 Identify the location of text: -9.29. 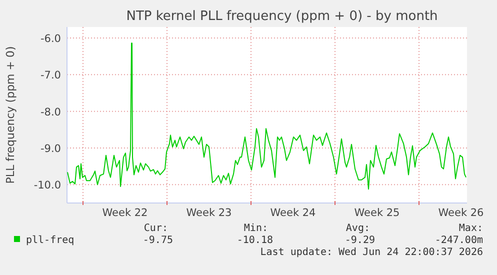
(359, 240).